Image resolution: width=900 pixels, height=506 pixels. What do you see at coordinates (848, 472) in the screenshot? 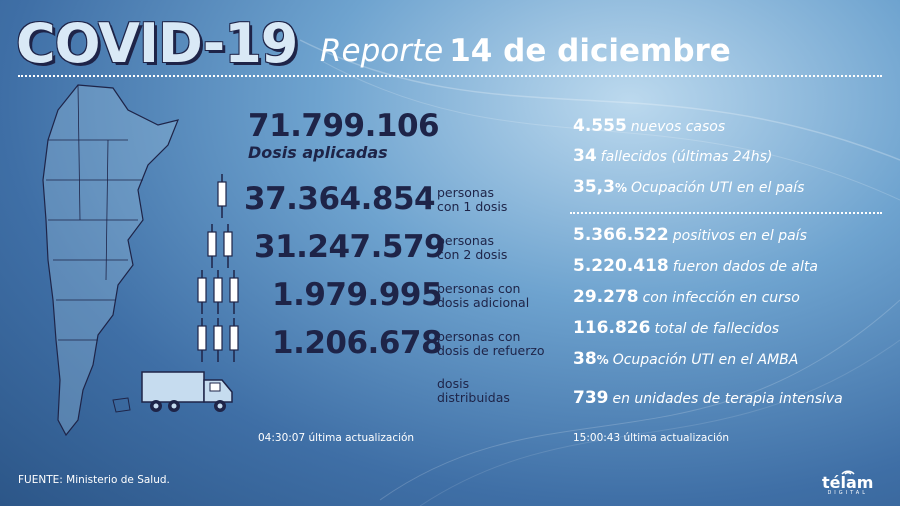
I see `signal-icon` at bounding box center [848, 472].